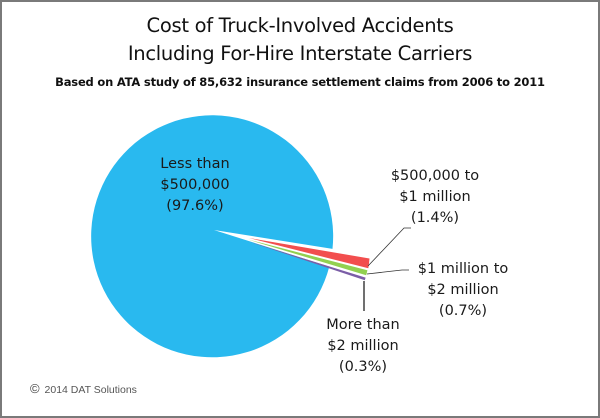 This screenshot has height=418, width=600. Describe the element at coordinates (309, 253) in the screenshot. I see `slice-500k-to-1m` at that location.